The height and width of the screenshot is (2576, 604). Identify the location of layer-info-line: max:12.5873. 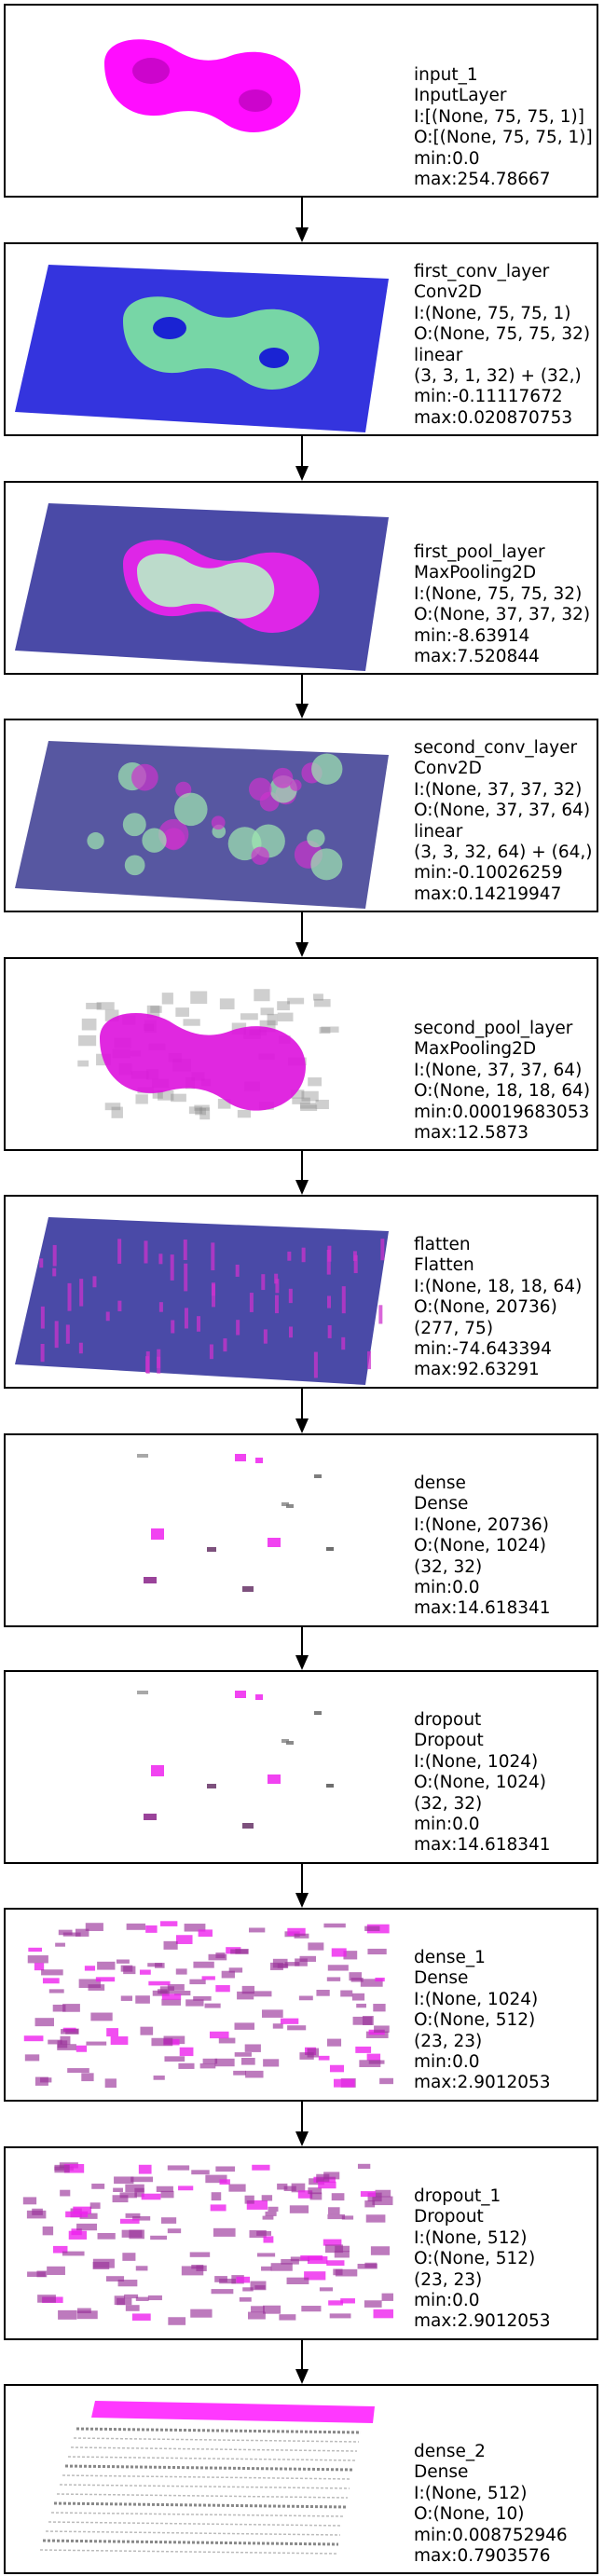
(471, 1133).